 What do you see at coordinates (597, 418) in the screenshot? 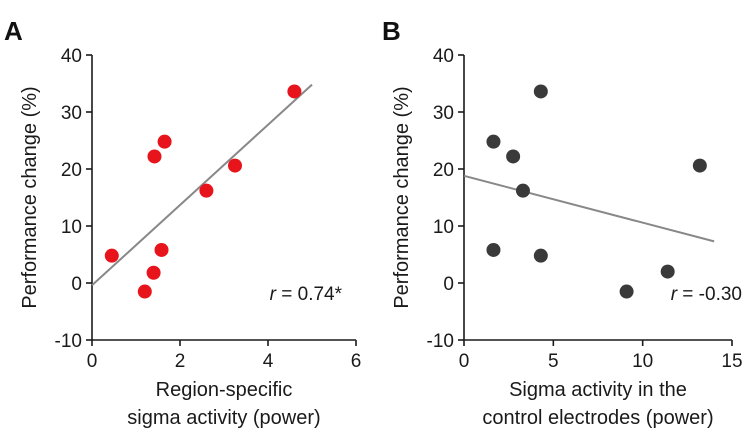
I see `x-axis-label-line: control electrodes (power)` at bounding box center [597, 418].